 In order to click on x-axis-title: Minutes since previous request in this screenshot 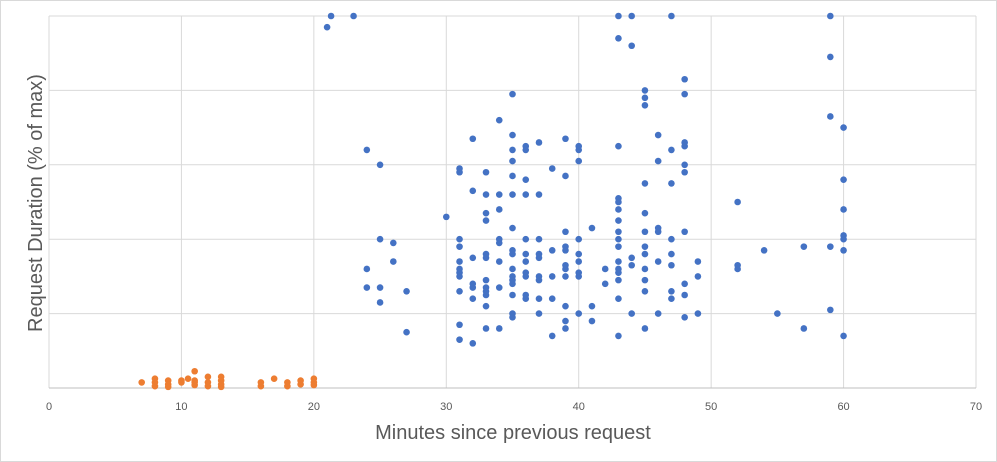, I will do `click(513, 433)`.